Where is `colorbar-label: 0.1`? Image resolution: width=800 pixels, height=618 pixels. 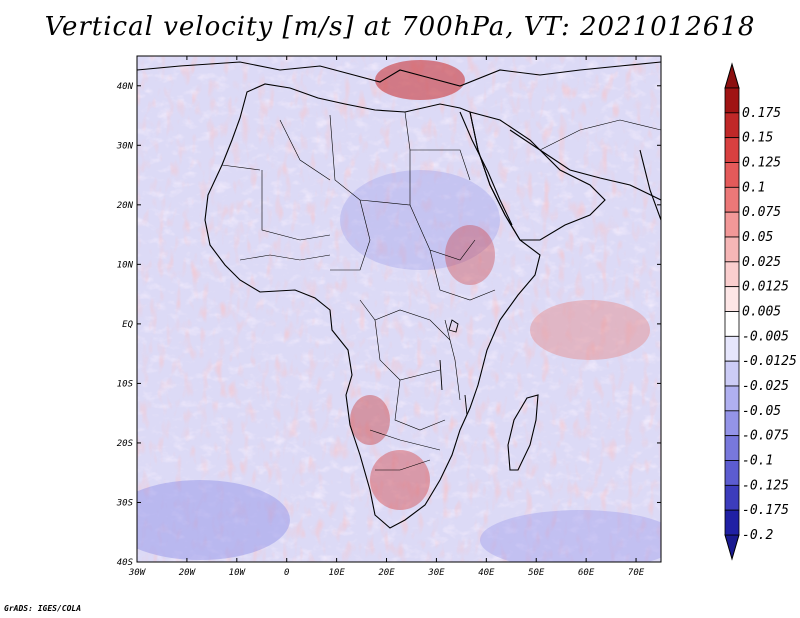
colorbar-label: 0.1 is located at coordinates (753, 187).